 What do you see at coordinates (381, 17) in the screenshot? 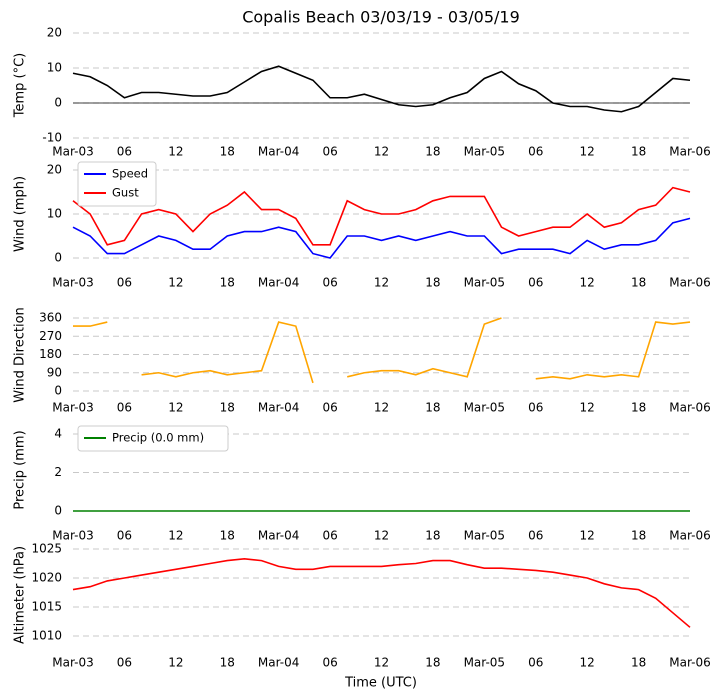
I see `chart-title: Copalis Beach 03/03/19 - 03/05/19` at bounding box center [381, 17].